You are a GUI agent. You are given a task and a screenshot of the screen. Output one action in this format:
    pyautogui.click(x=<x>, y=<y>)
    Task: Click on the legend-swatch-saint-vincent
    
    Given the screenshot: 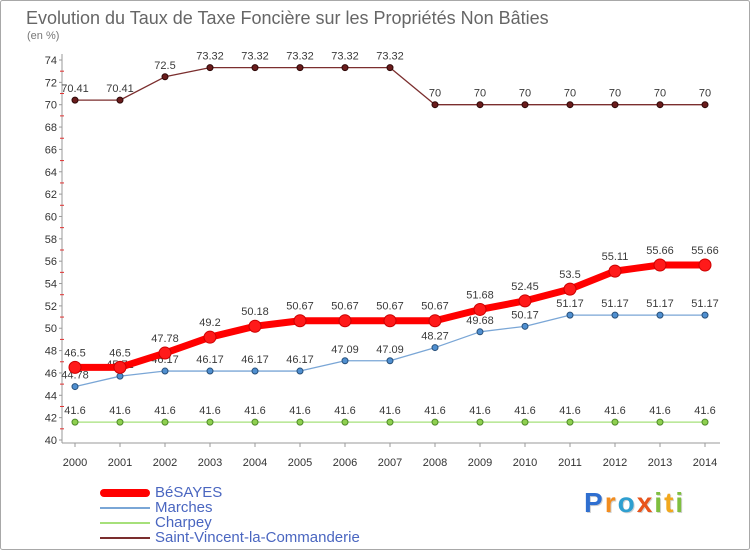 What is the action you would take?
    pyautogui.click(x=125, y=537)
    